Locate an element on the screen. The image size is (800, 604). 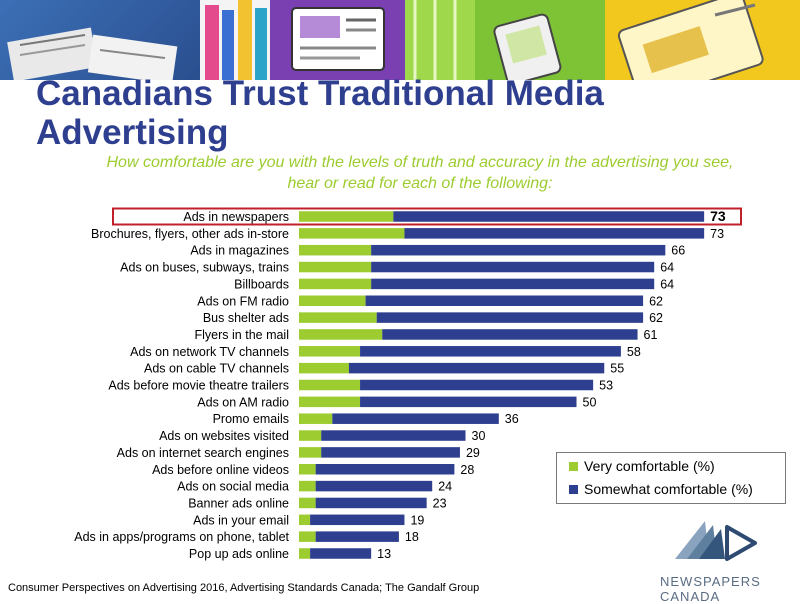
category-label: Flyers in the mail is located at coordinates (242, 335).